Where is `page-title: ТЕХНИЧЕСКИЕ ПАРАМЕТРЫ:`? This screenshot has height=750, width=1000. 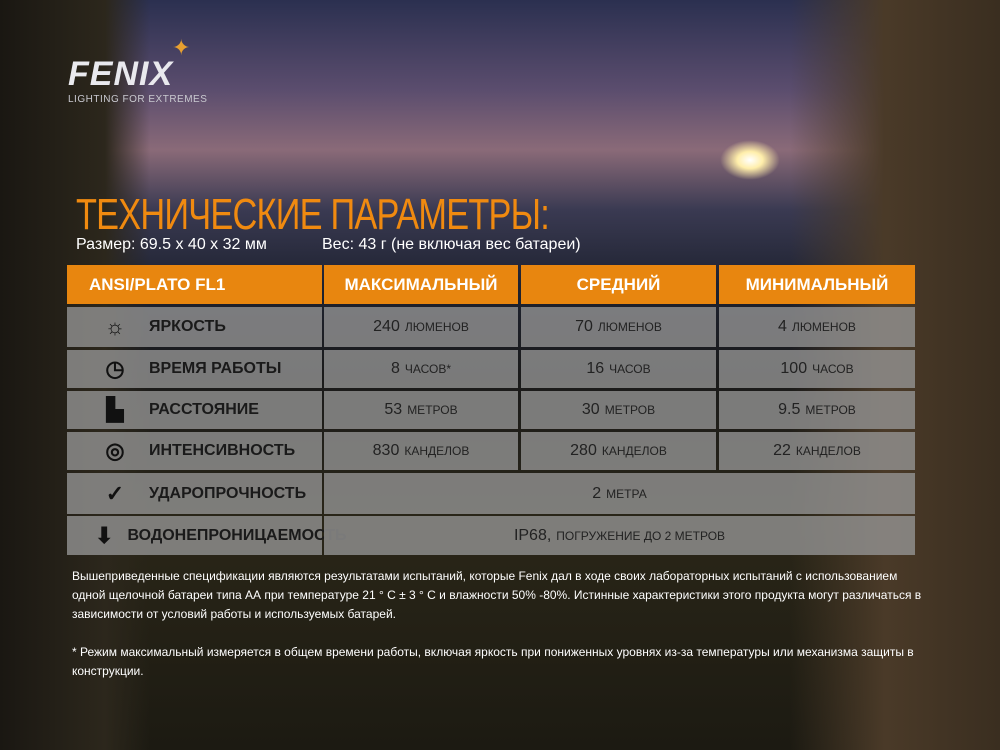
page-title: ТЕХНИЧЕСКИЕ ПАРАМЕТРЫ: is located at coordinates (313, 214).